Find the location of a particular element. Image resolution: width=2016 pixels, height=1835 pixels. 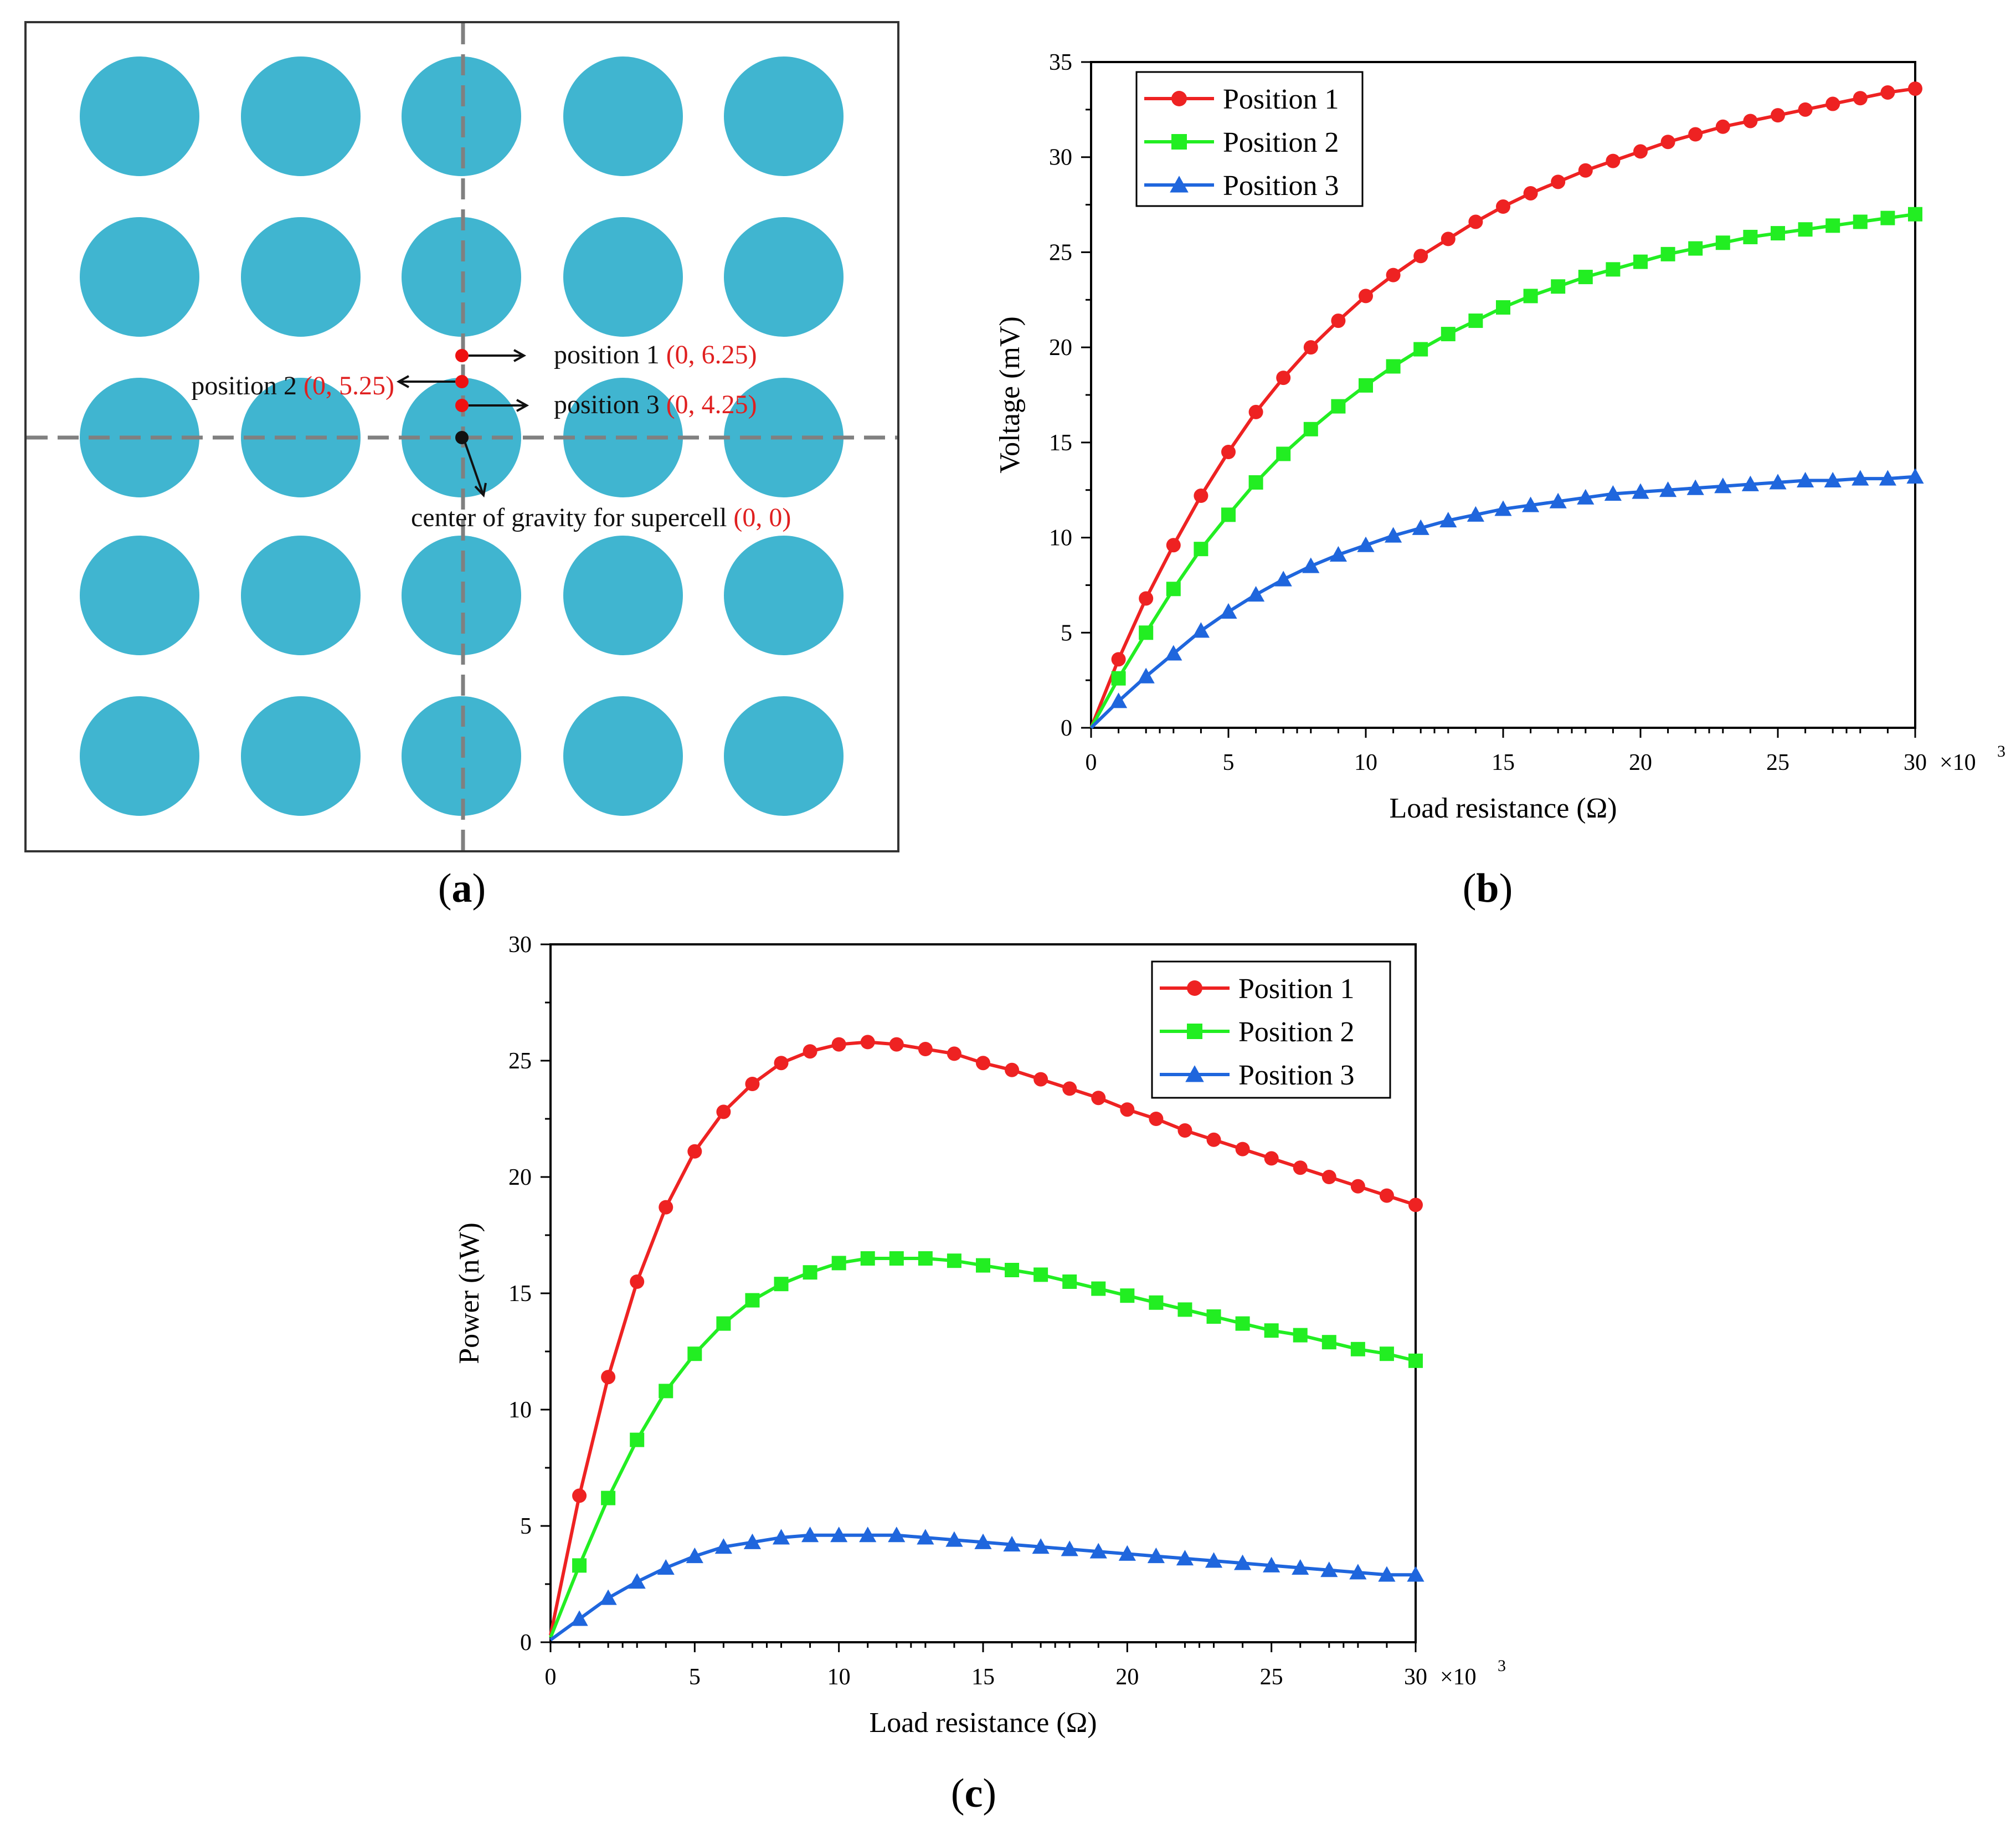

caption-c: (c) is located at coordinates (973, 1793).